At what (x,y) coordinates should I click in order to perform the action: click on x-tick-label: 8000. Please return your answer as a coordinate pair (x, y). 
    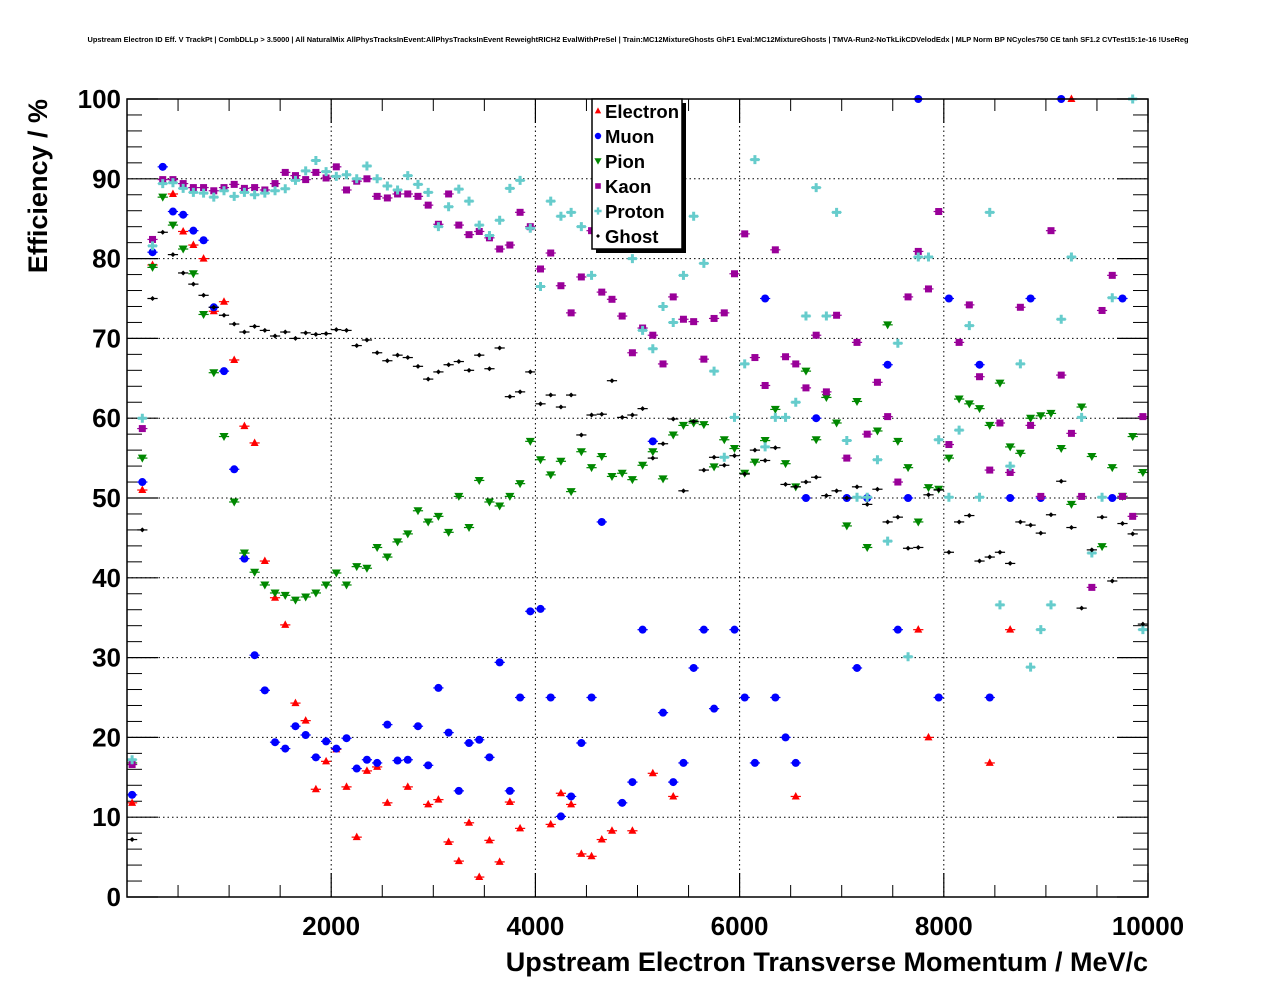
    Looking at the image, I should click on (944, 926).